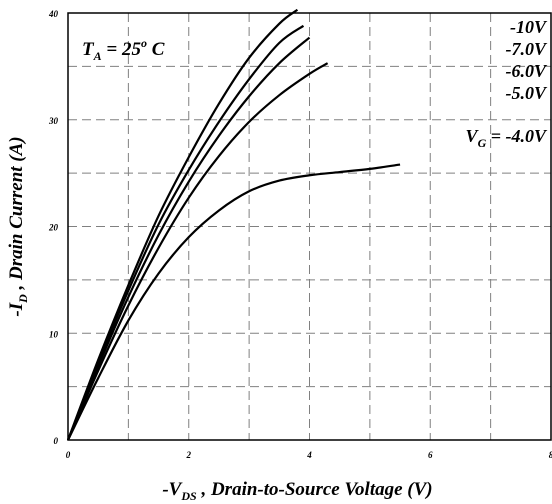 Image resolution: width=552 pixels, height=504 pixels. Describe the element at coordinates (18, 226) in the screenshot. I see `y-axis-title: -ID , Drain Current (A)` at that location.